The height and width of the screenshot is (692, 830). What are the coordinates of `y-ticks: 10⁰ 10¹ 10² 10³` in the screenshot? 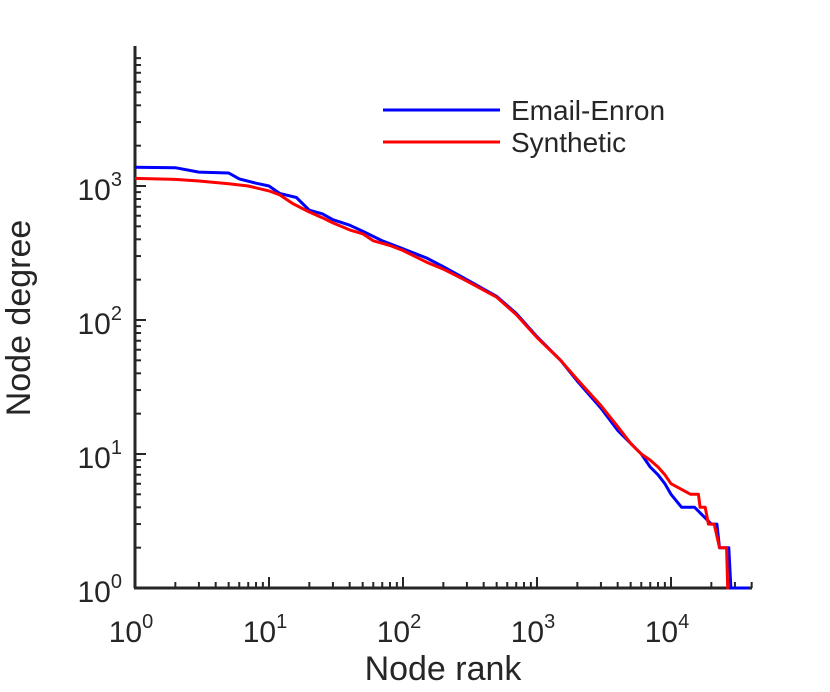 It's located at (112, 389).